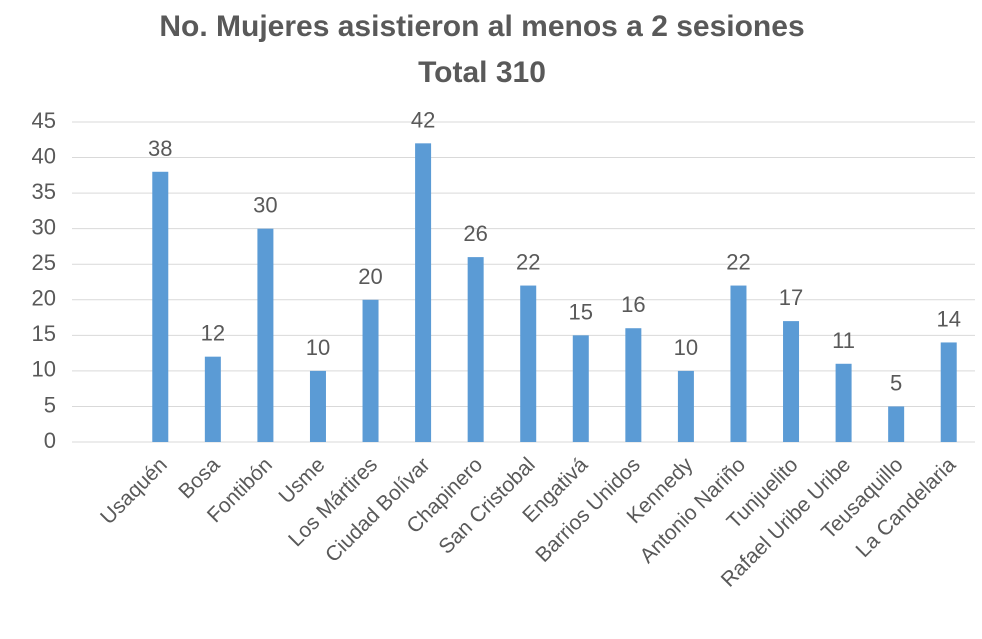 The image size is (982, 639). I want to click on y-tick-label: 35, so click(44, 191).